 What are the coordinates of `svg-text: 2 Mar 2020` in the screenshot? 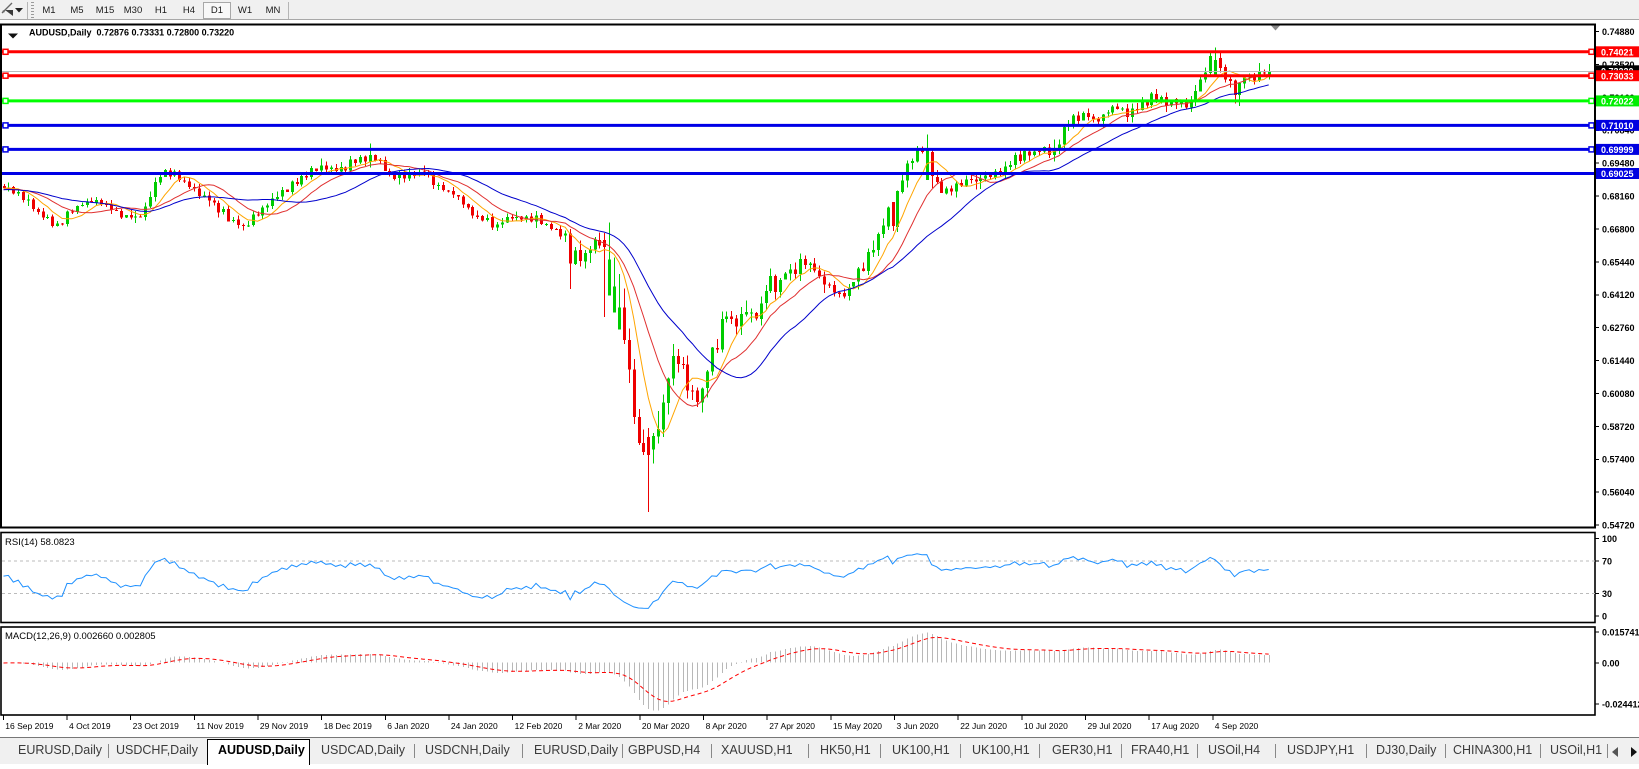 It's located at (599, 726).